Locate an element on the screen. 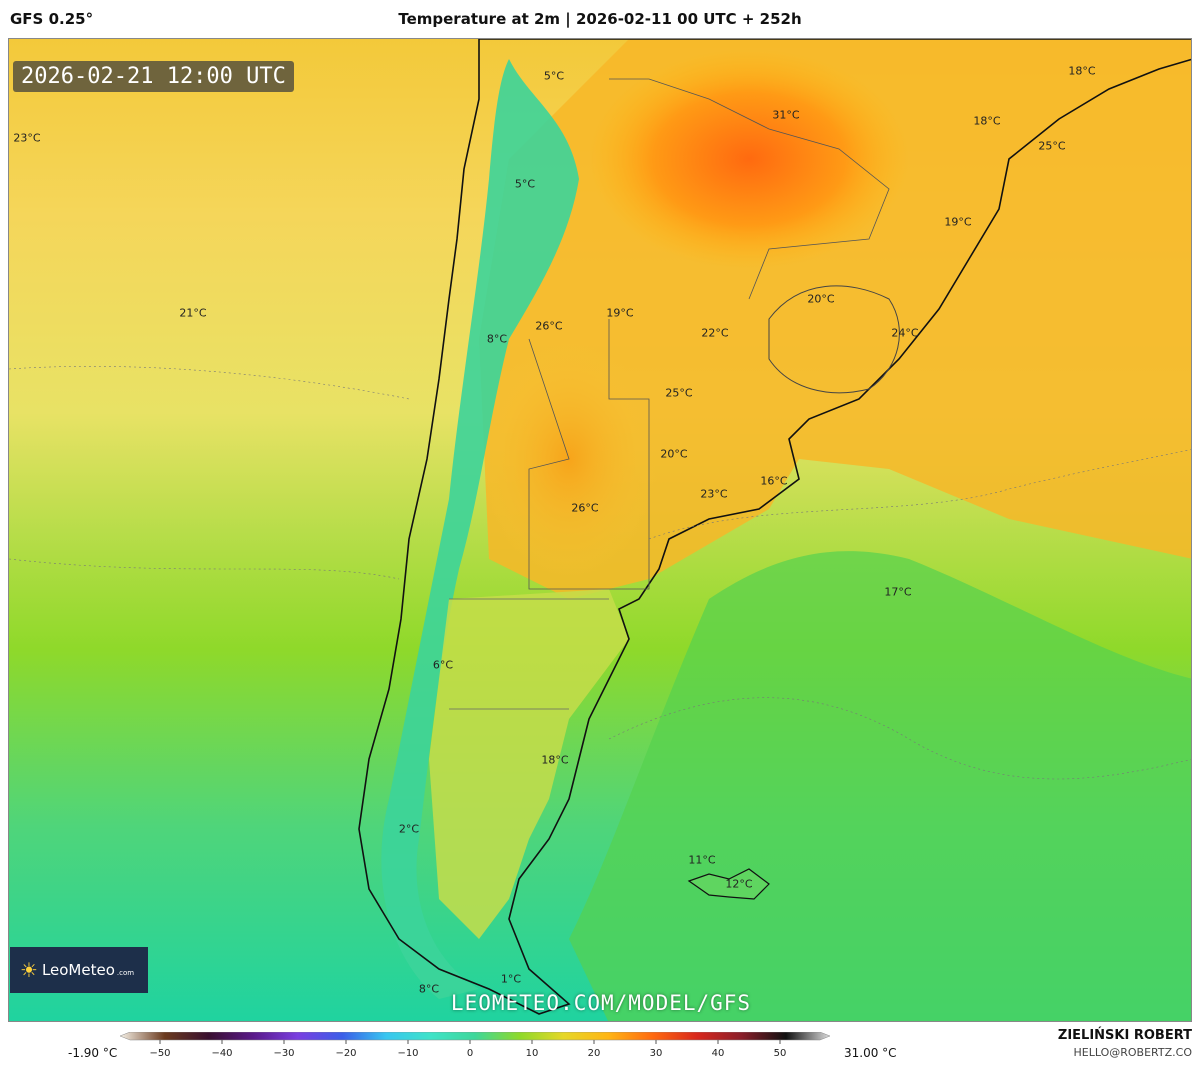 Image resolution: width=1200 pixels, height=1066 pixels. legend-tick-label: −50 is located at coordinates (159, 1053).